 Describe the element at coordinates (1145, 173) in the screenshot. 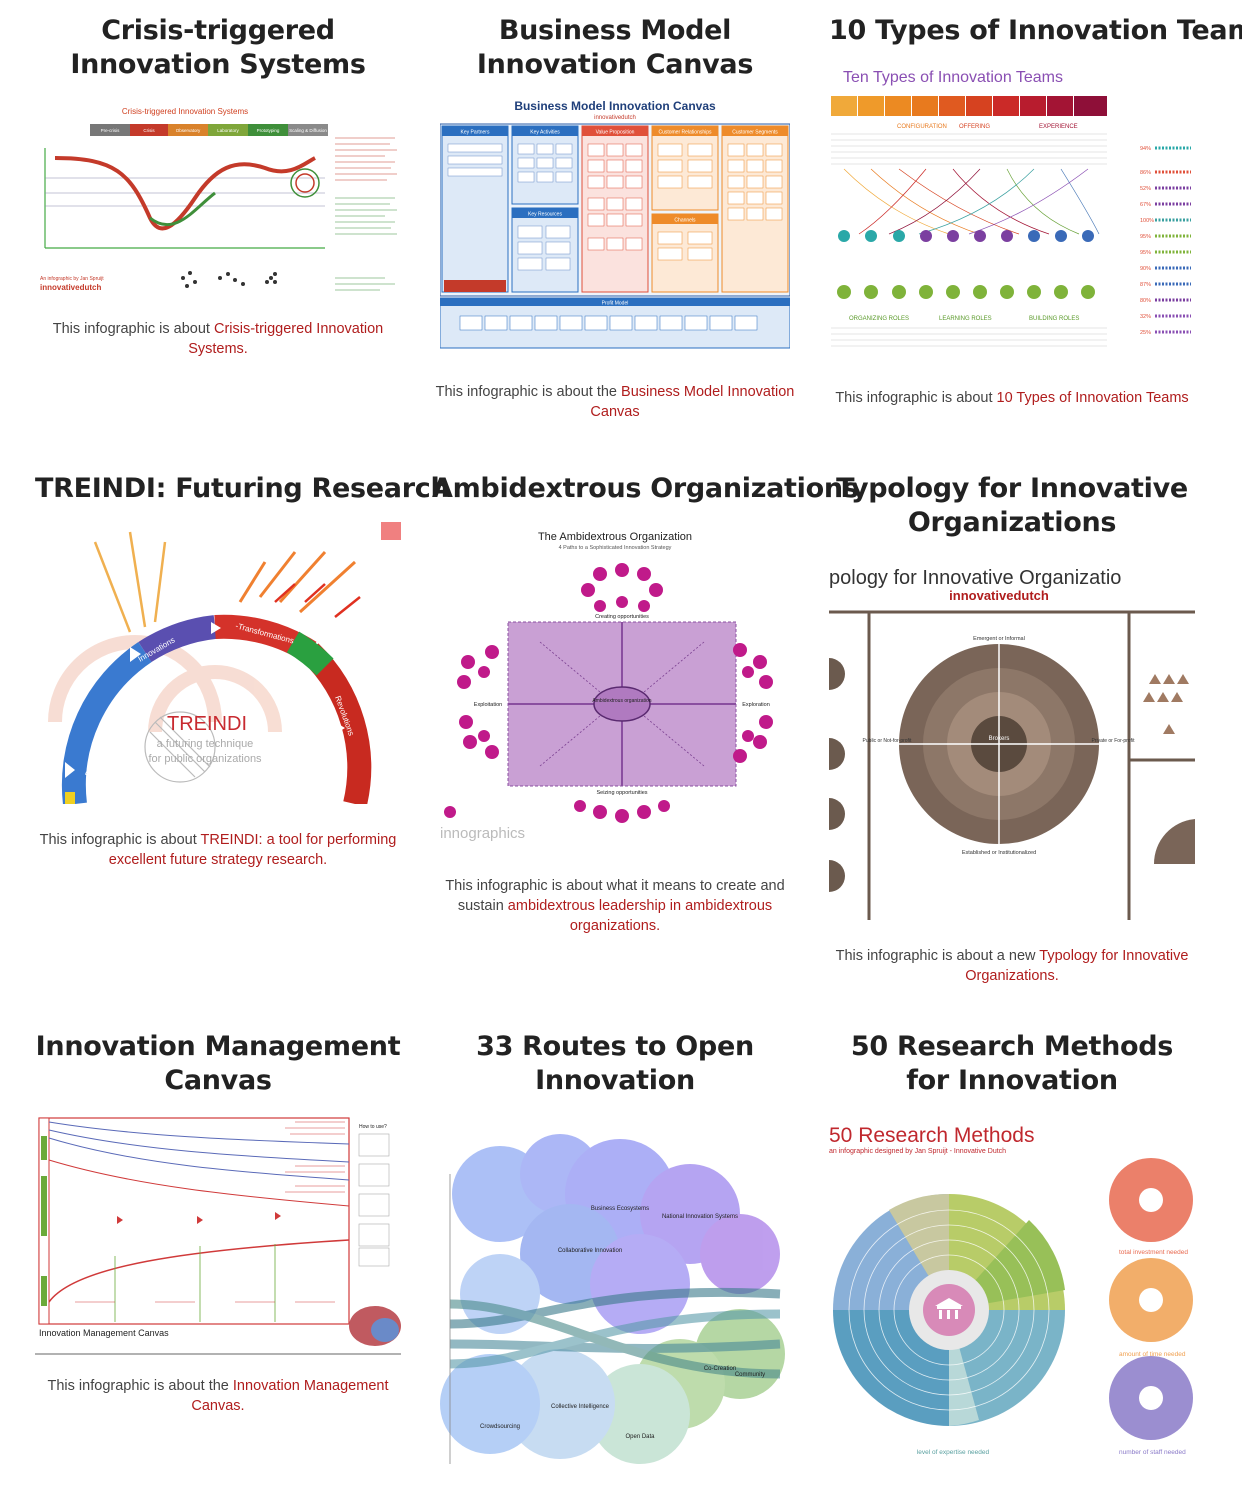

I see `svg-text: 86%` at that location.